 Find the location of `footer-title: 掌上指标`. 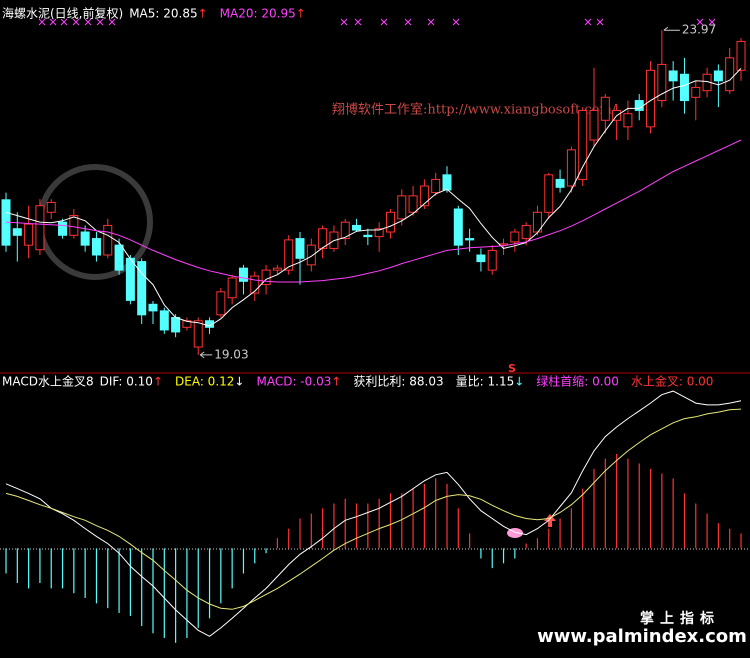

footer-title: 掌上指标 is located at coordinates (680, 618).